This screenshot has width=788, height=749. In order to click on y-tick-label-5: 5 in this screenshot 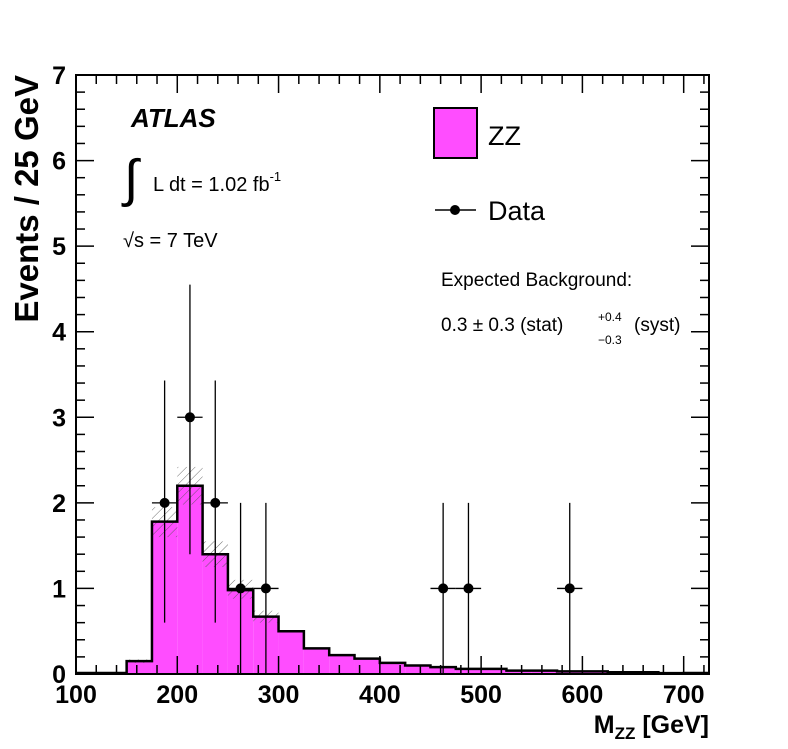, I will do `click(59, 247)`.